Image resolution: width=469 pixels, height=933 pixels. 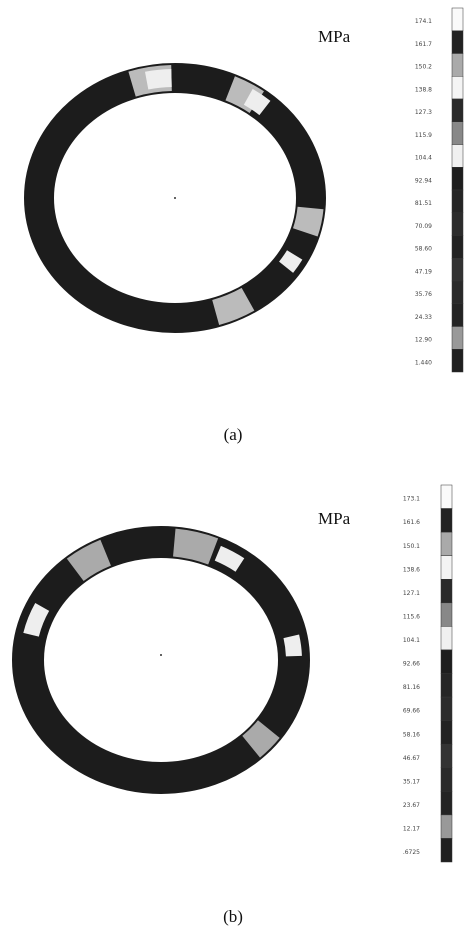 I want to click on colorbar-label: 81.16, so click(x=411, y=687).